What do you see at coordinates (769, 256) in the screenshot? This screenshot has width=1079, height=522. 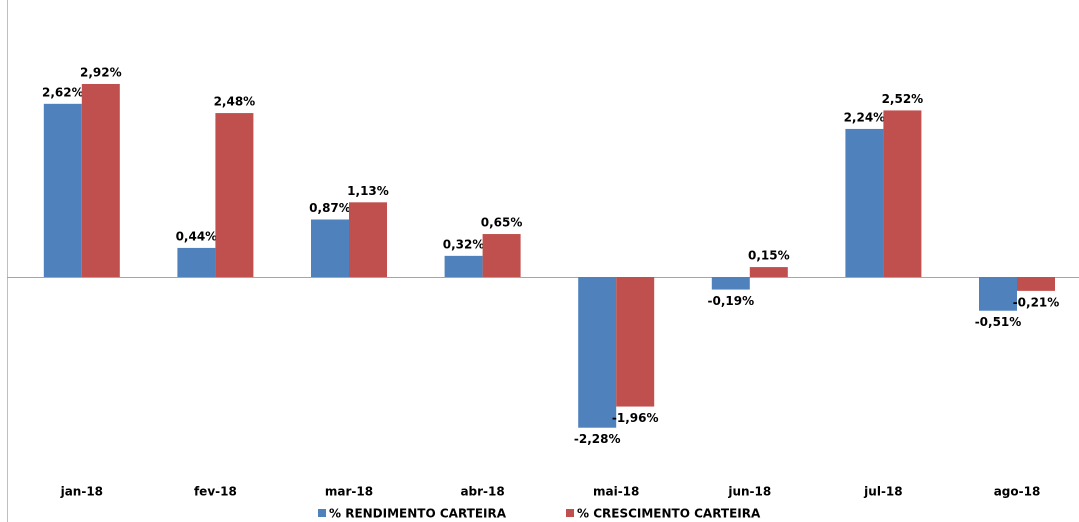 I see `data-label: 0,15%` at bounding box center [769, 256].